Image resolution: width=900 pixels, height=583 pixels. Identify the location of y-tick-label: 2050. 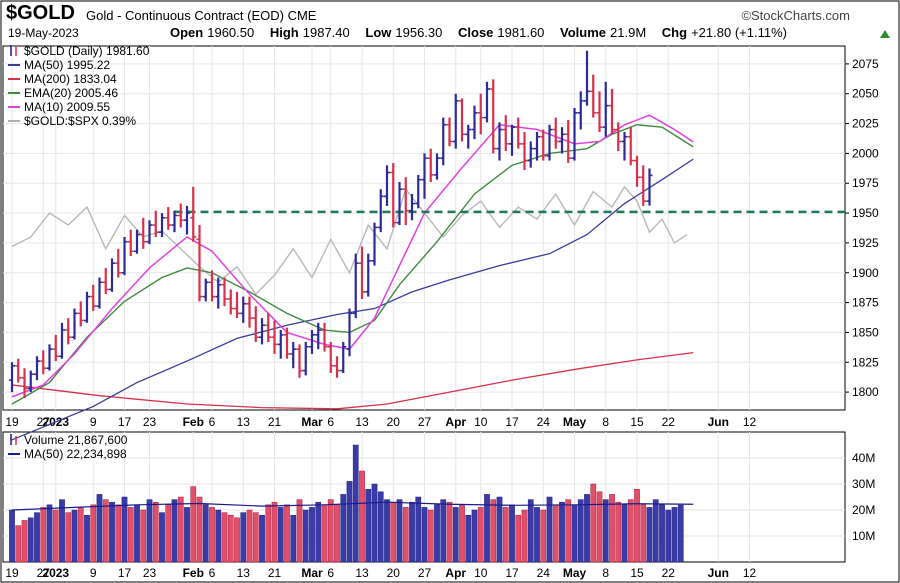
(865, 94).